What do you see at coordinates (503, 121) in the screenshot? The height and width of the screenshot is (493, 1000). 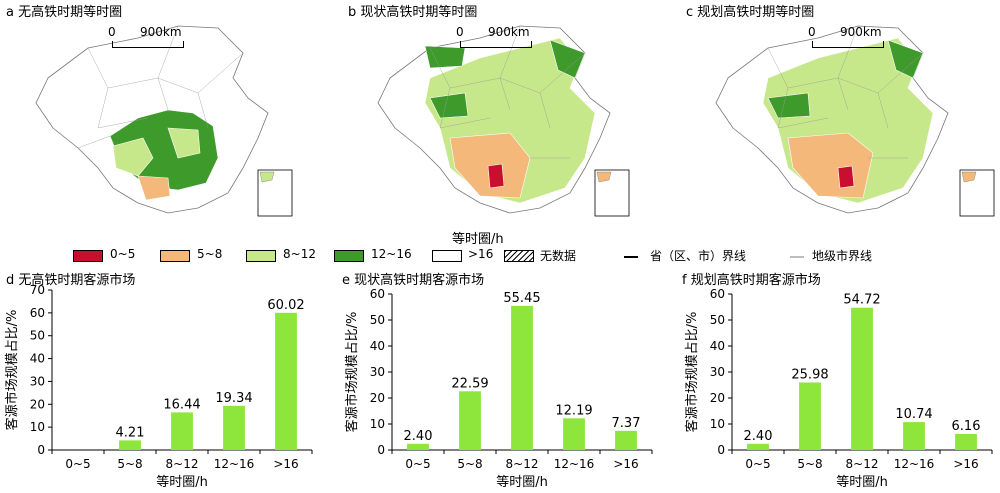 I see `map-b` at bounding box center [503, 121].